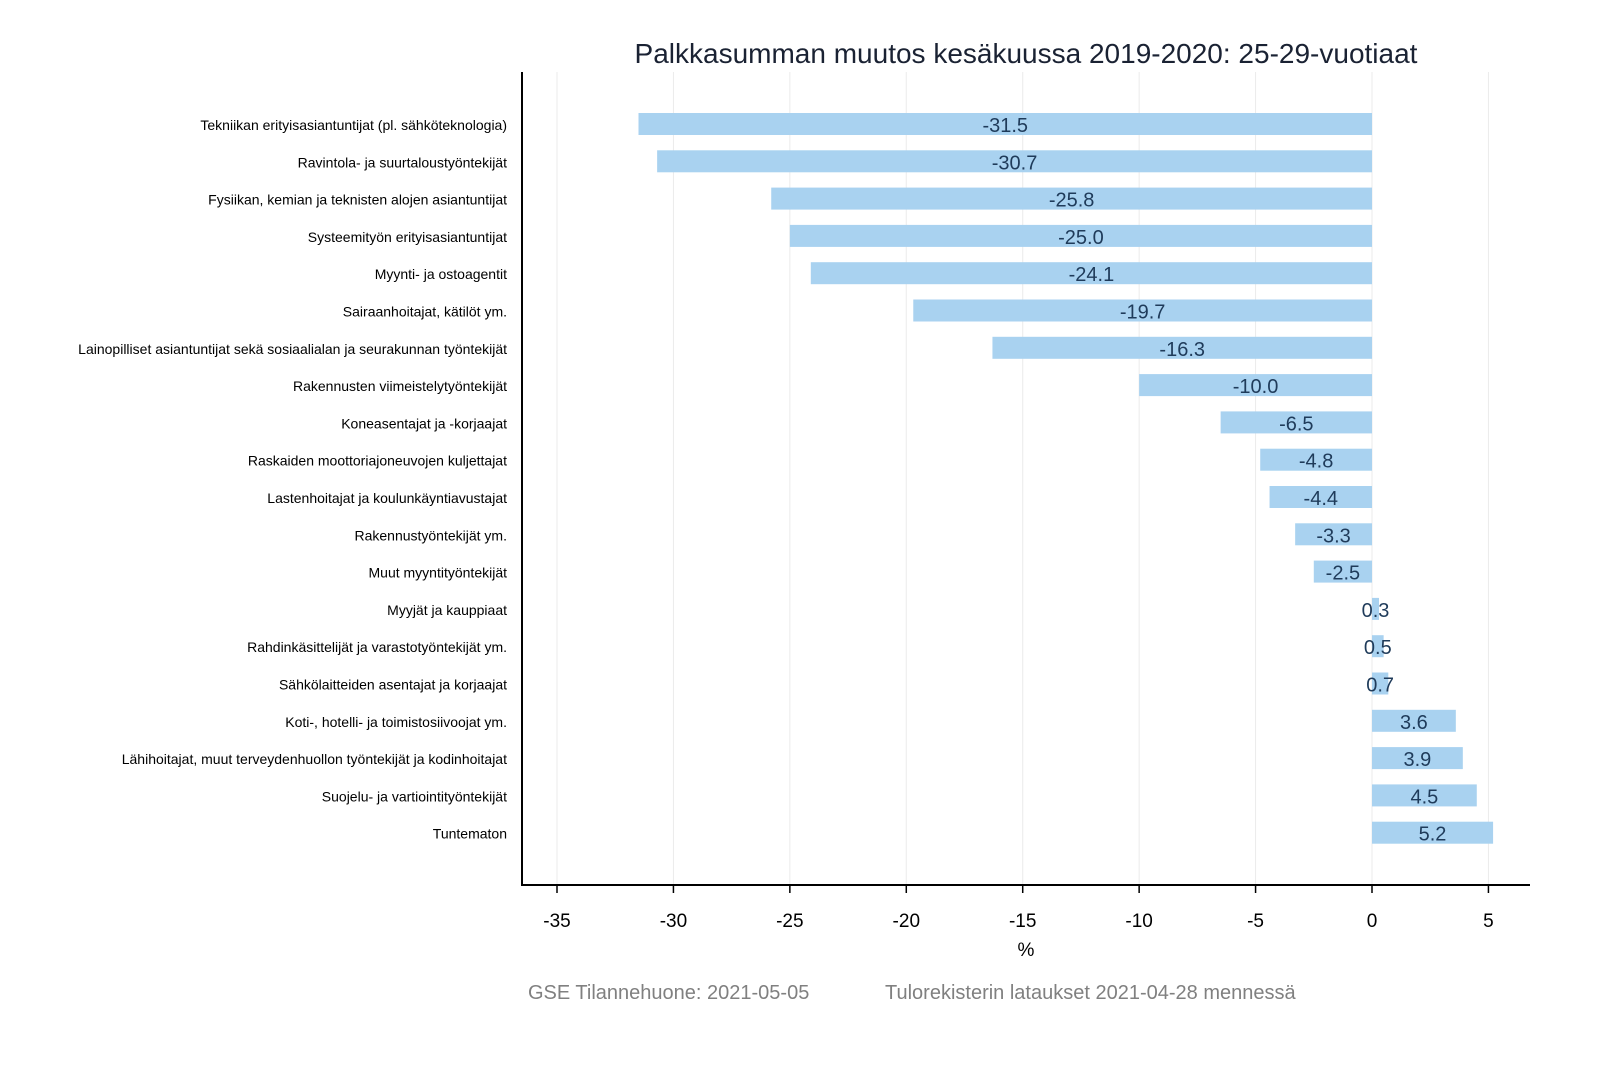 The height and width of the screenshot is (1067, 1600). What do you see at coordinates (407, 237) in the screenshot?
I see `category-label: Systeemityön erityisasiantuntijat` at bounding box center [407, 237].